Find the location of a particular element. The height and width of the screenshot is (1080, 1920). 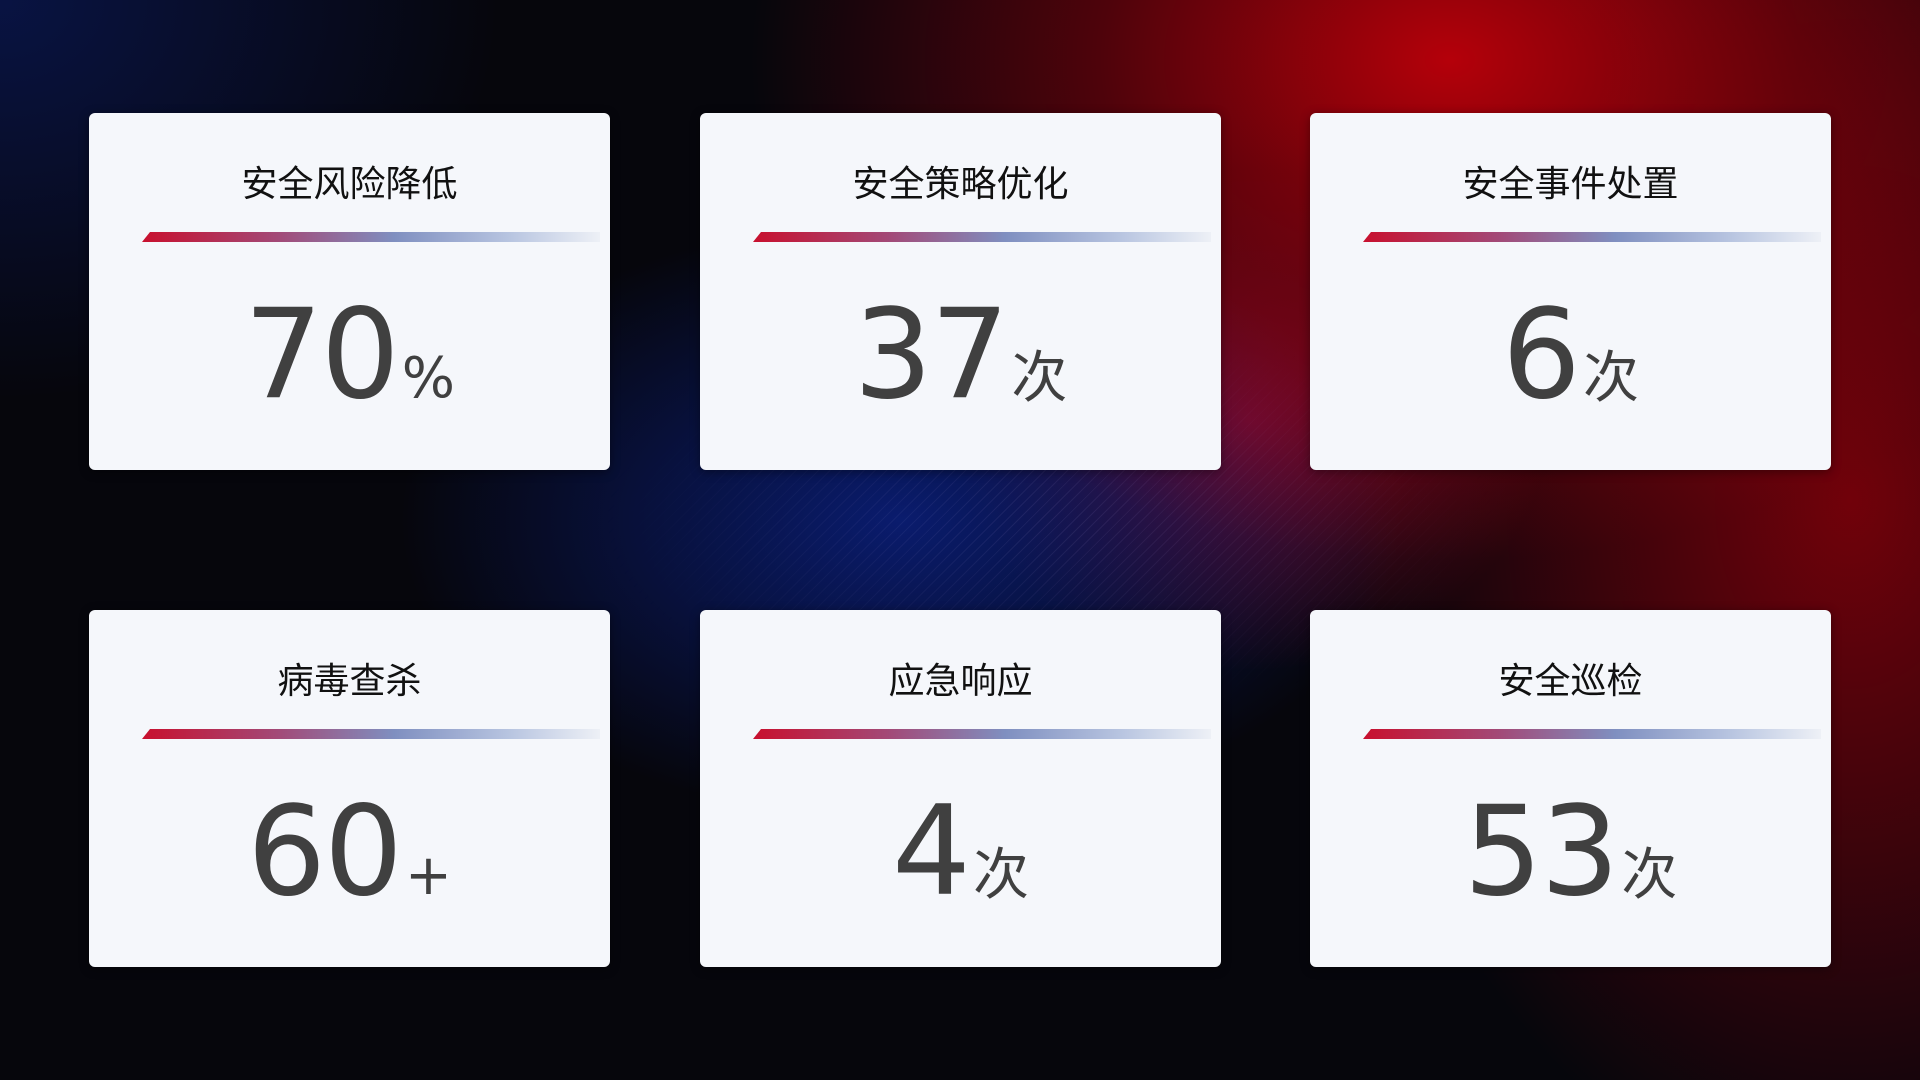

value-number: 60 is located at coordinates (325, 852).